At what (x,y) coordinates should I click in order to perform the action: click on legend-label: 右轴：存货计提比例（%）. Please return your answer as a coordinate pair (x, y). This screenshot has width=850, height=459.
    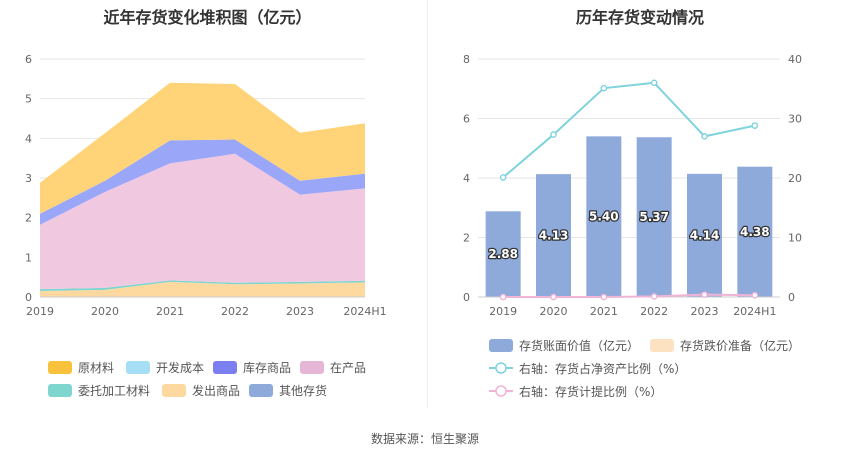
    Looking at the image, I should click on (591, 391).